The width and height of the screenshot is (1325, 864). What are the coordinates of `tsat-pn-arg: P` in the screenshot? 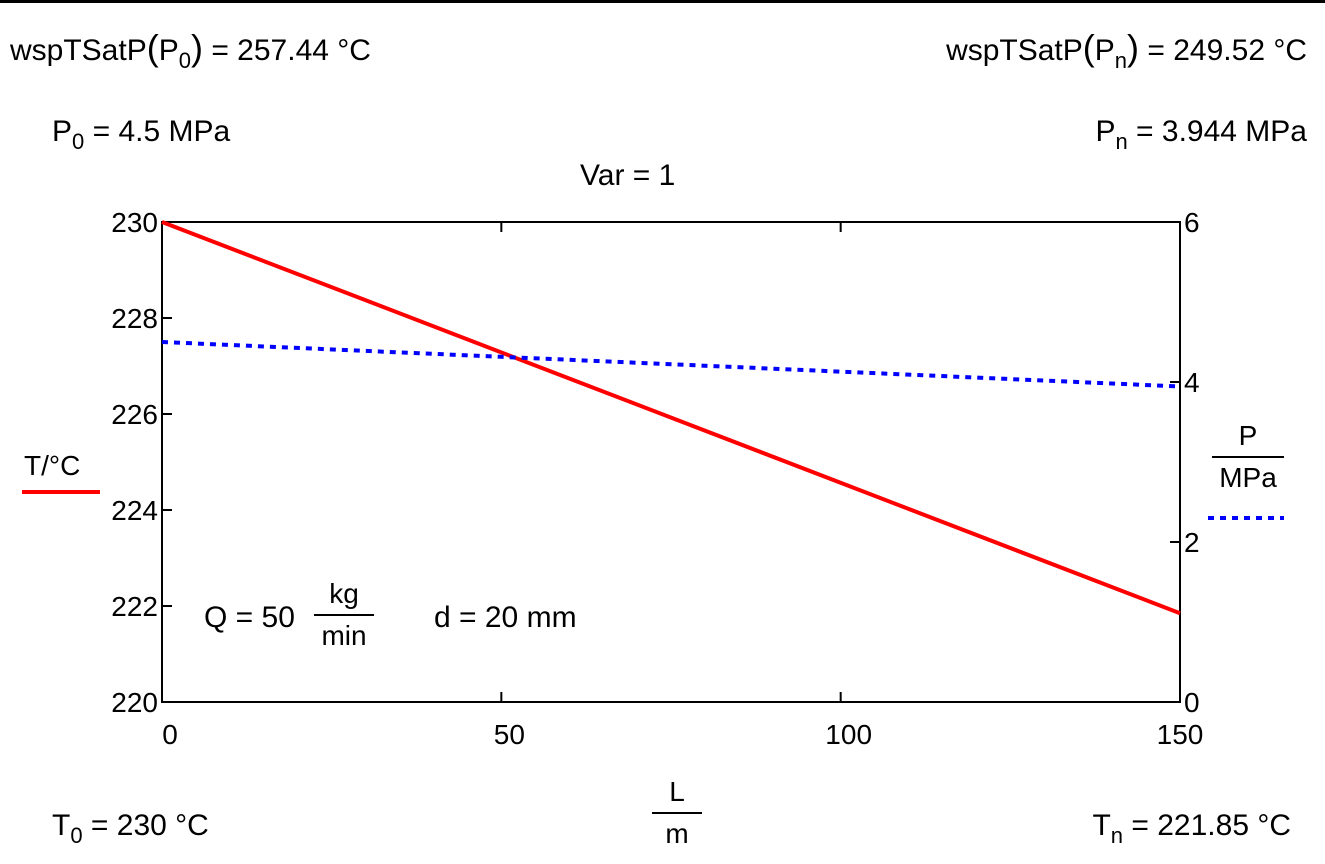 It's located at (1104, 50).